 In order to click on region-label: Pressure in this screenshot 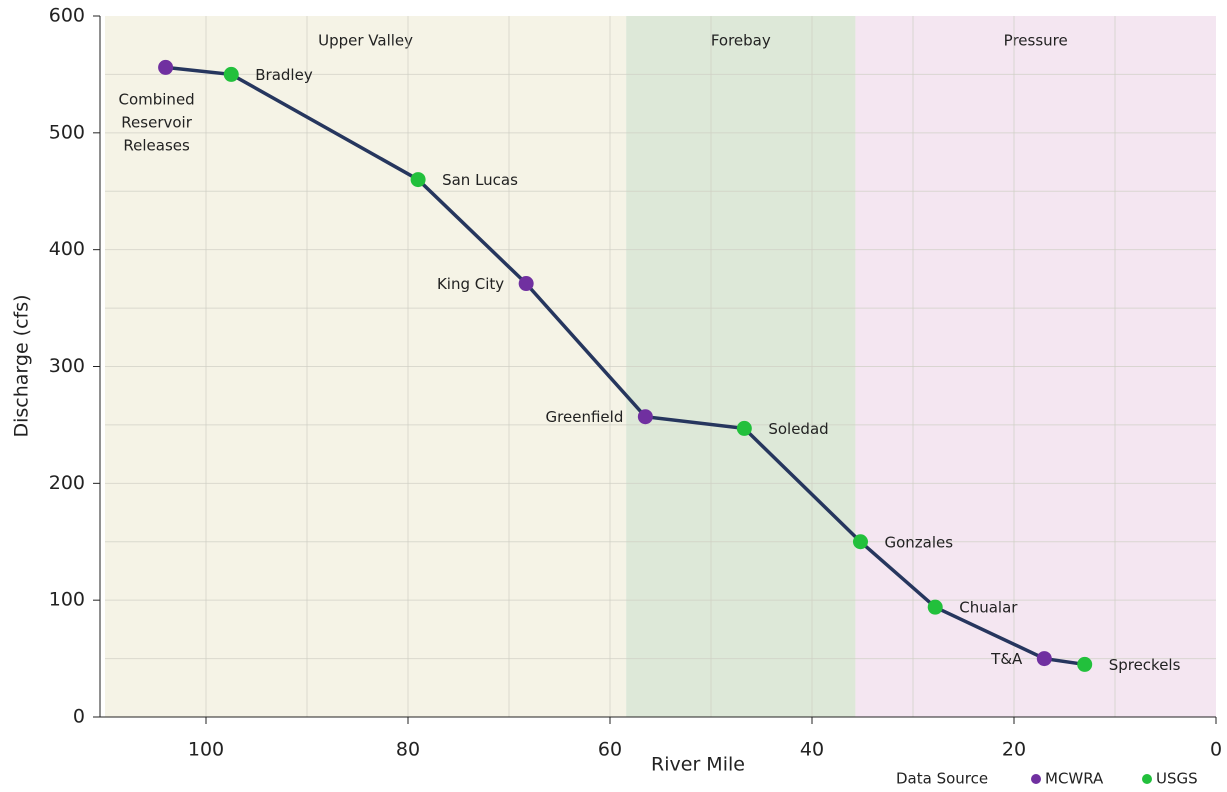, I will do `click(1036, 41)`.